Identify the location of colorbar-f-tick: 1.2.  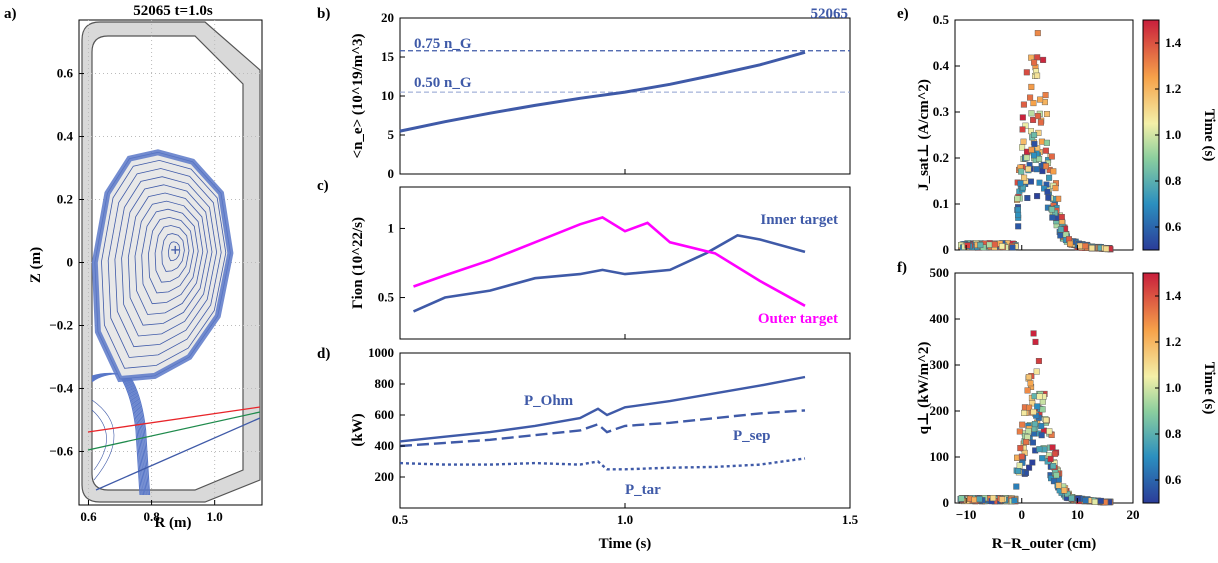
(1173, 341).